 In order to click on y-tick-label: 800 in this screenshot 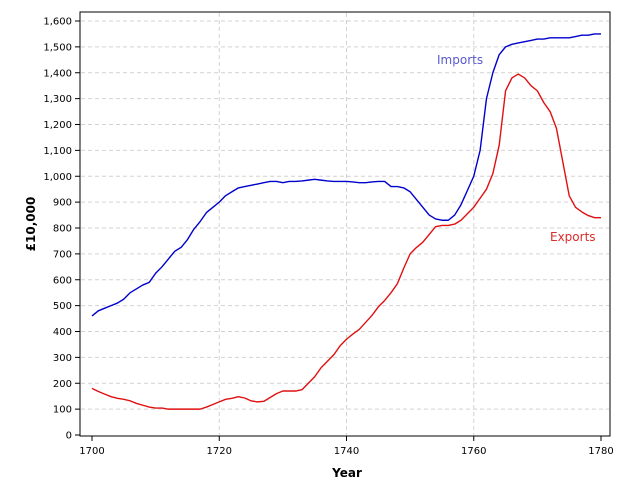, I will do `click(62, 229)`.